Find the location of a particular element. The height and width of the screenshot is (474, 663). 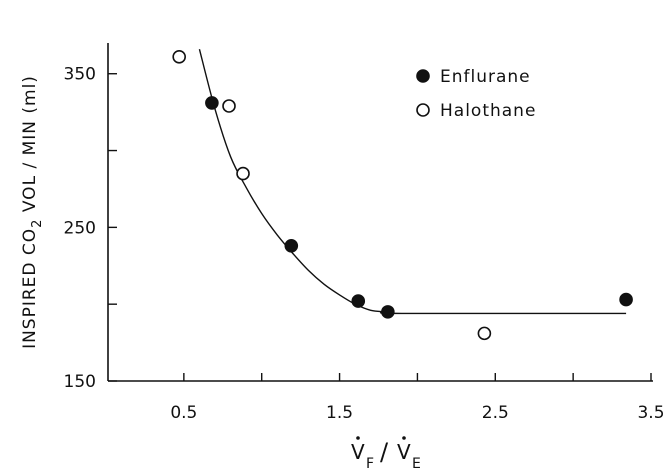

x-axis-title-v1: V is located at coordinates (358, 452).